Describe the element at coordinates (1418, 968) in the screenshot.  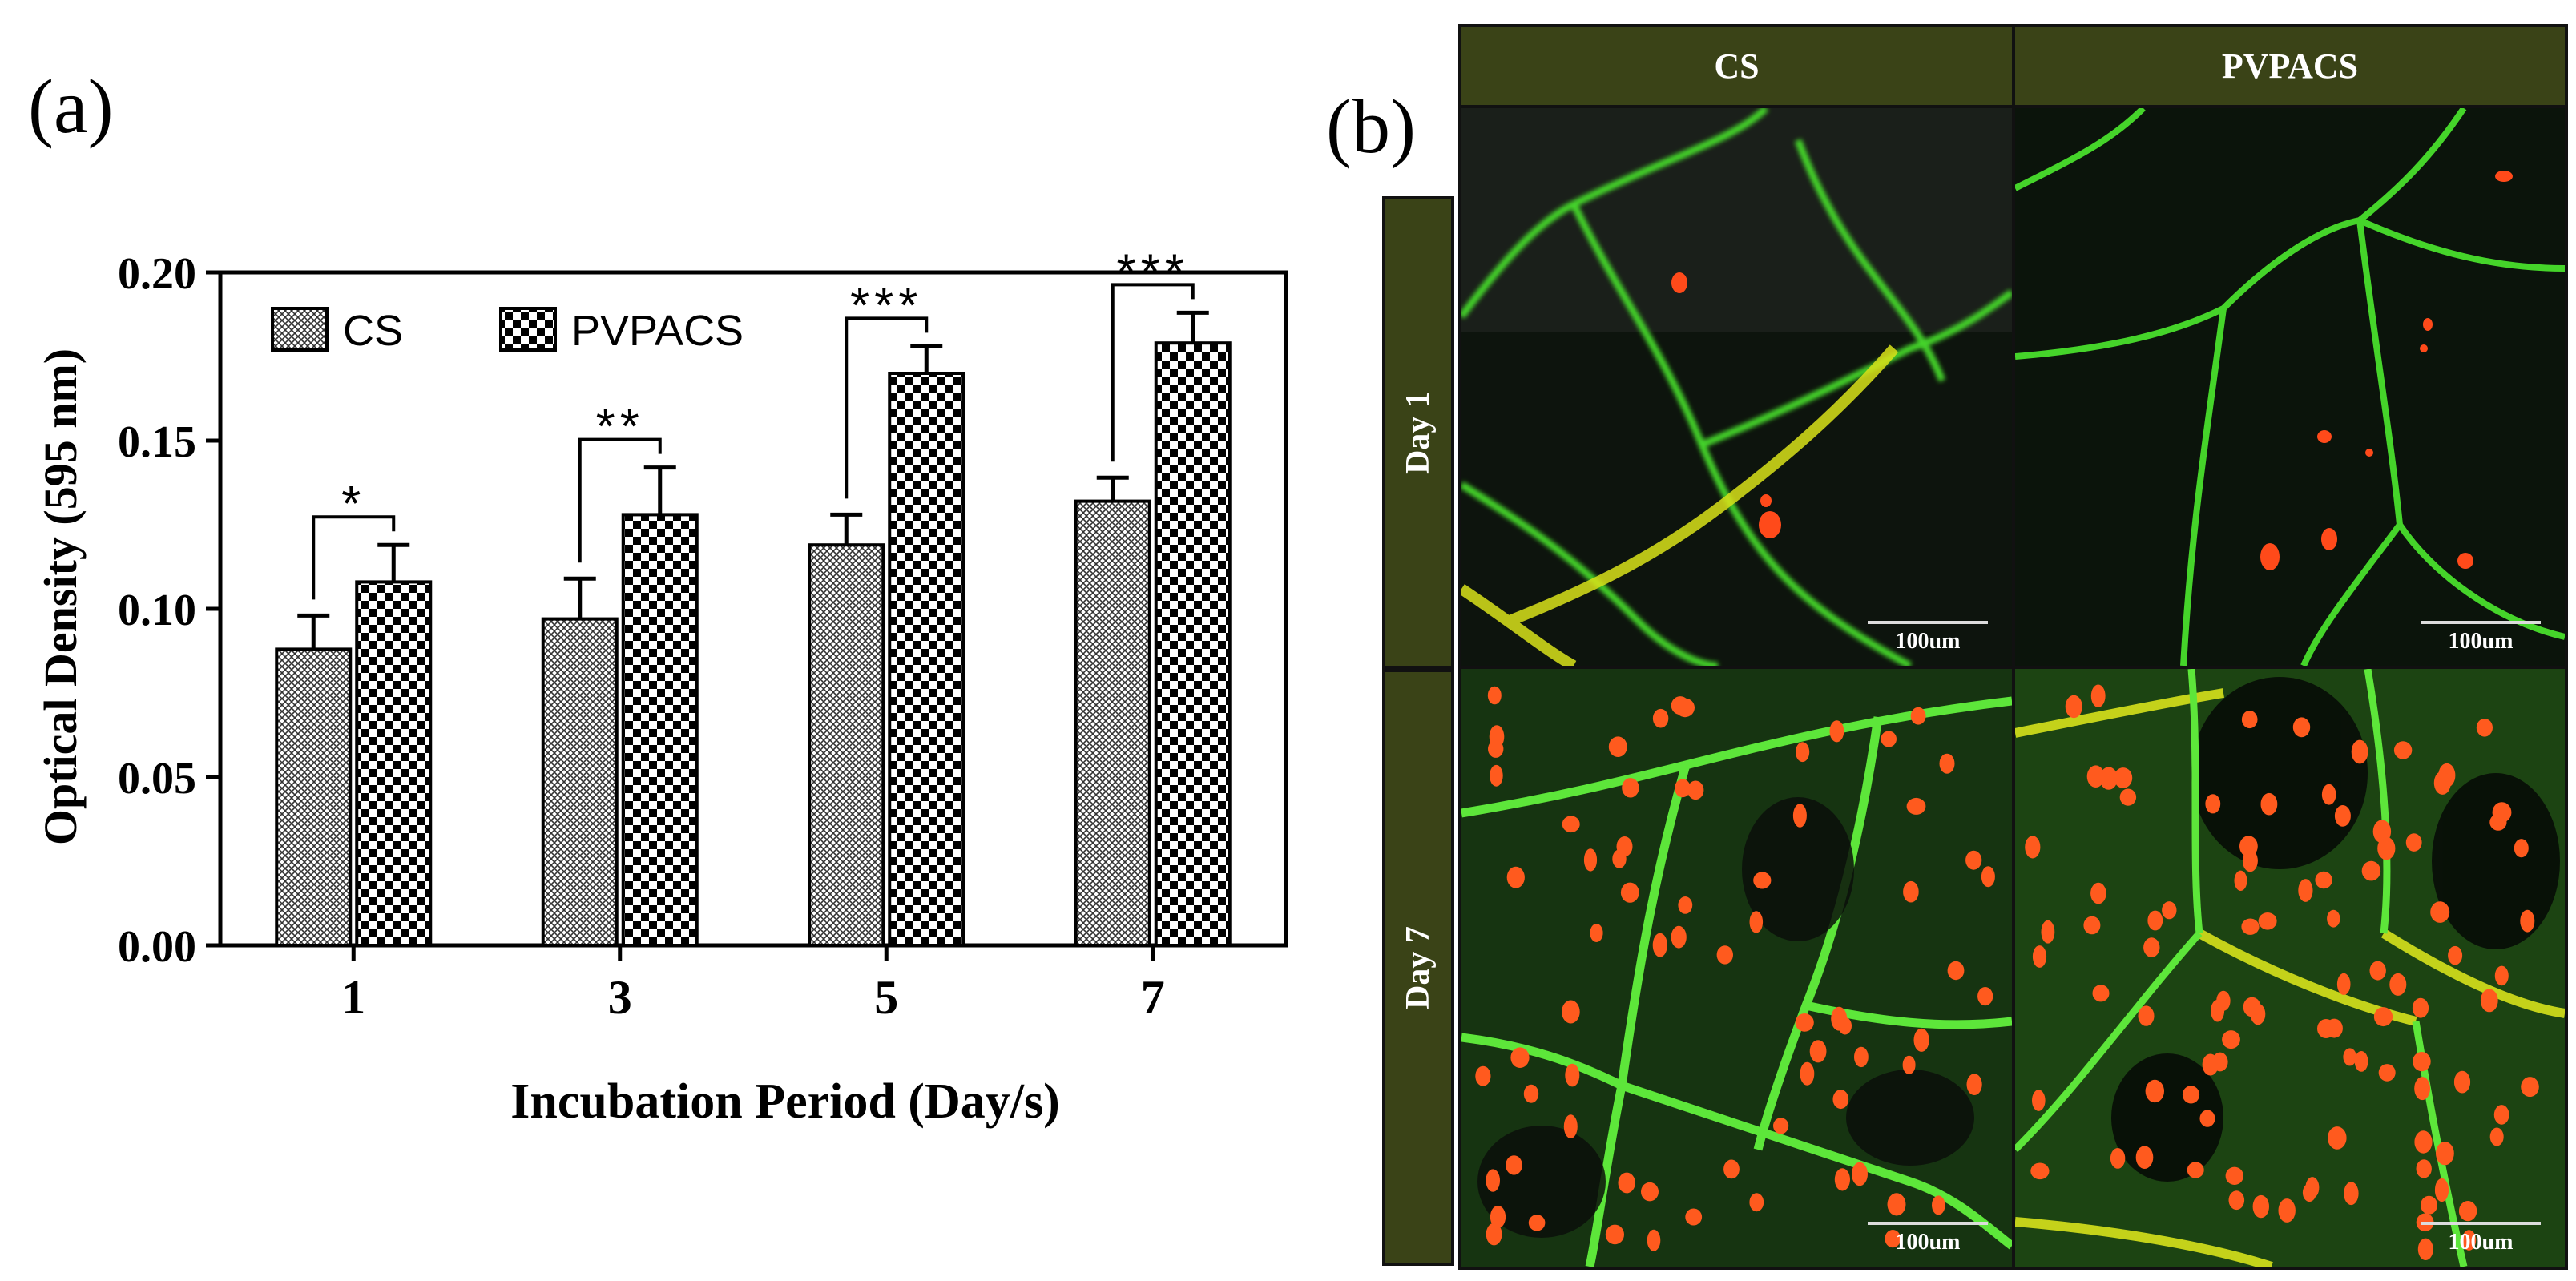
I see `row-header-day7: Day 7` at that location.